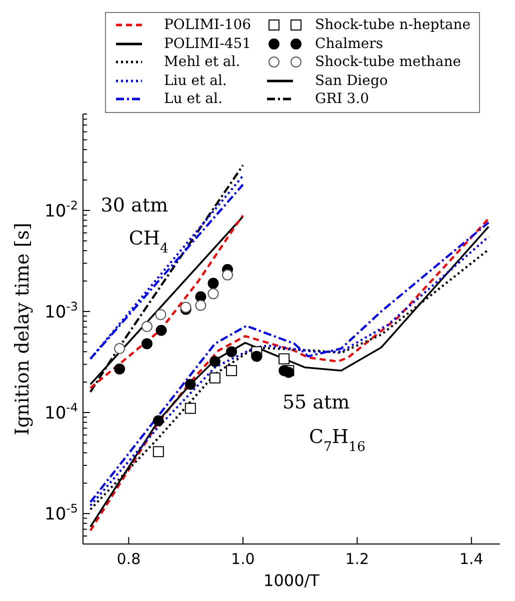  I want to click on y-tick-label: 10$^{-2}$, so click(61, 210).